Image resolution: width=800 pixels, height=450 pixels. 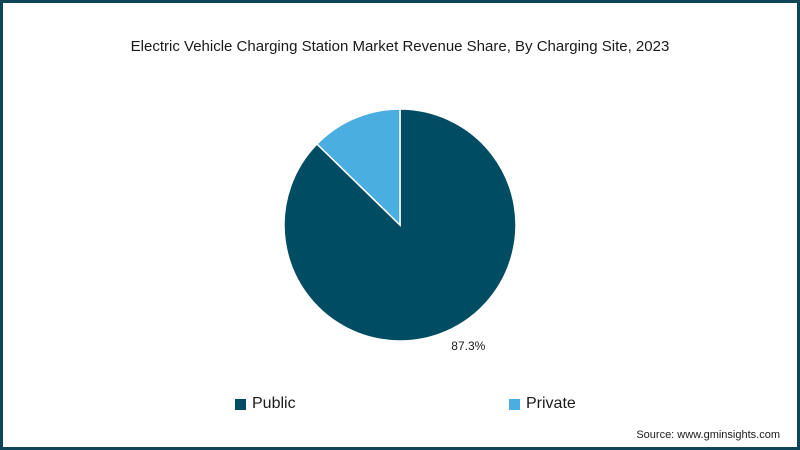 I want to click on legend-label-private: Private, so click(x=551, y=403).